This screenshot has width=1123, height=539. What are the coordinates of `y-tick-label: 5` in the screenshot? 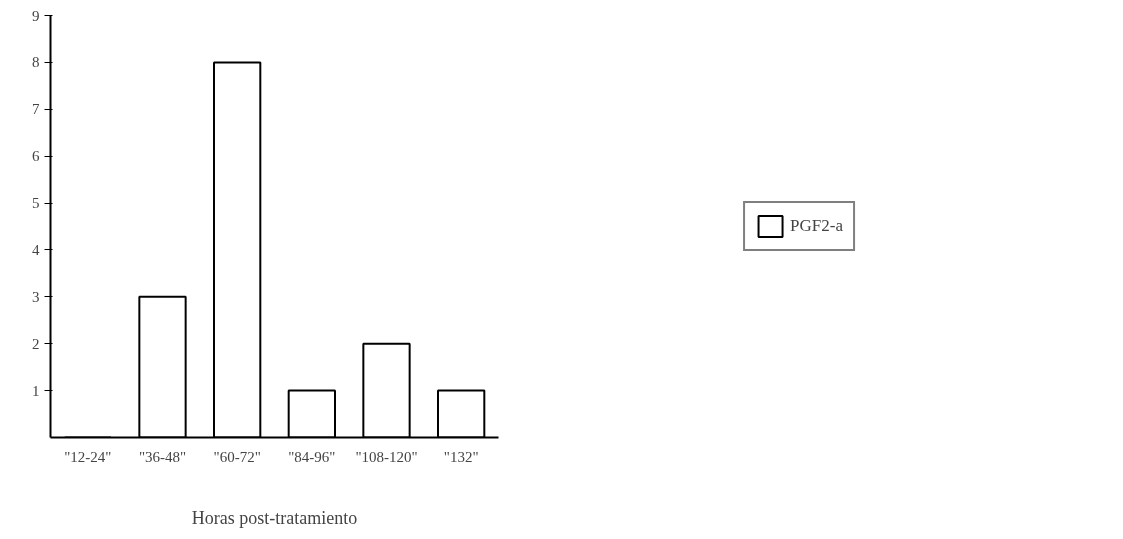 It's located at (36, 203).